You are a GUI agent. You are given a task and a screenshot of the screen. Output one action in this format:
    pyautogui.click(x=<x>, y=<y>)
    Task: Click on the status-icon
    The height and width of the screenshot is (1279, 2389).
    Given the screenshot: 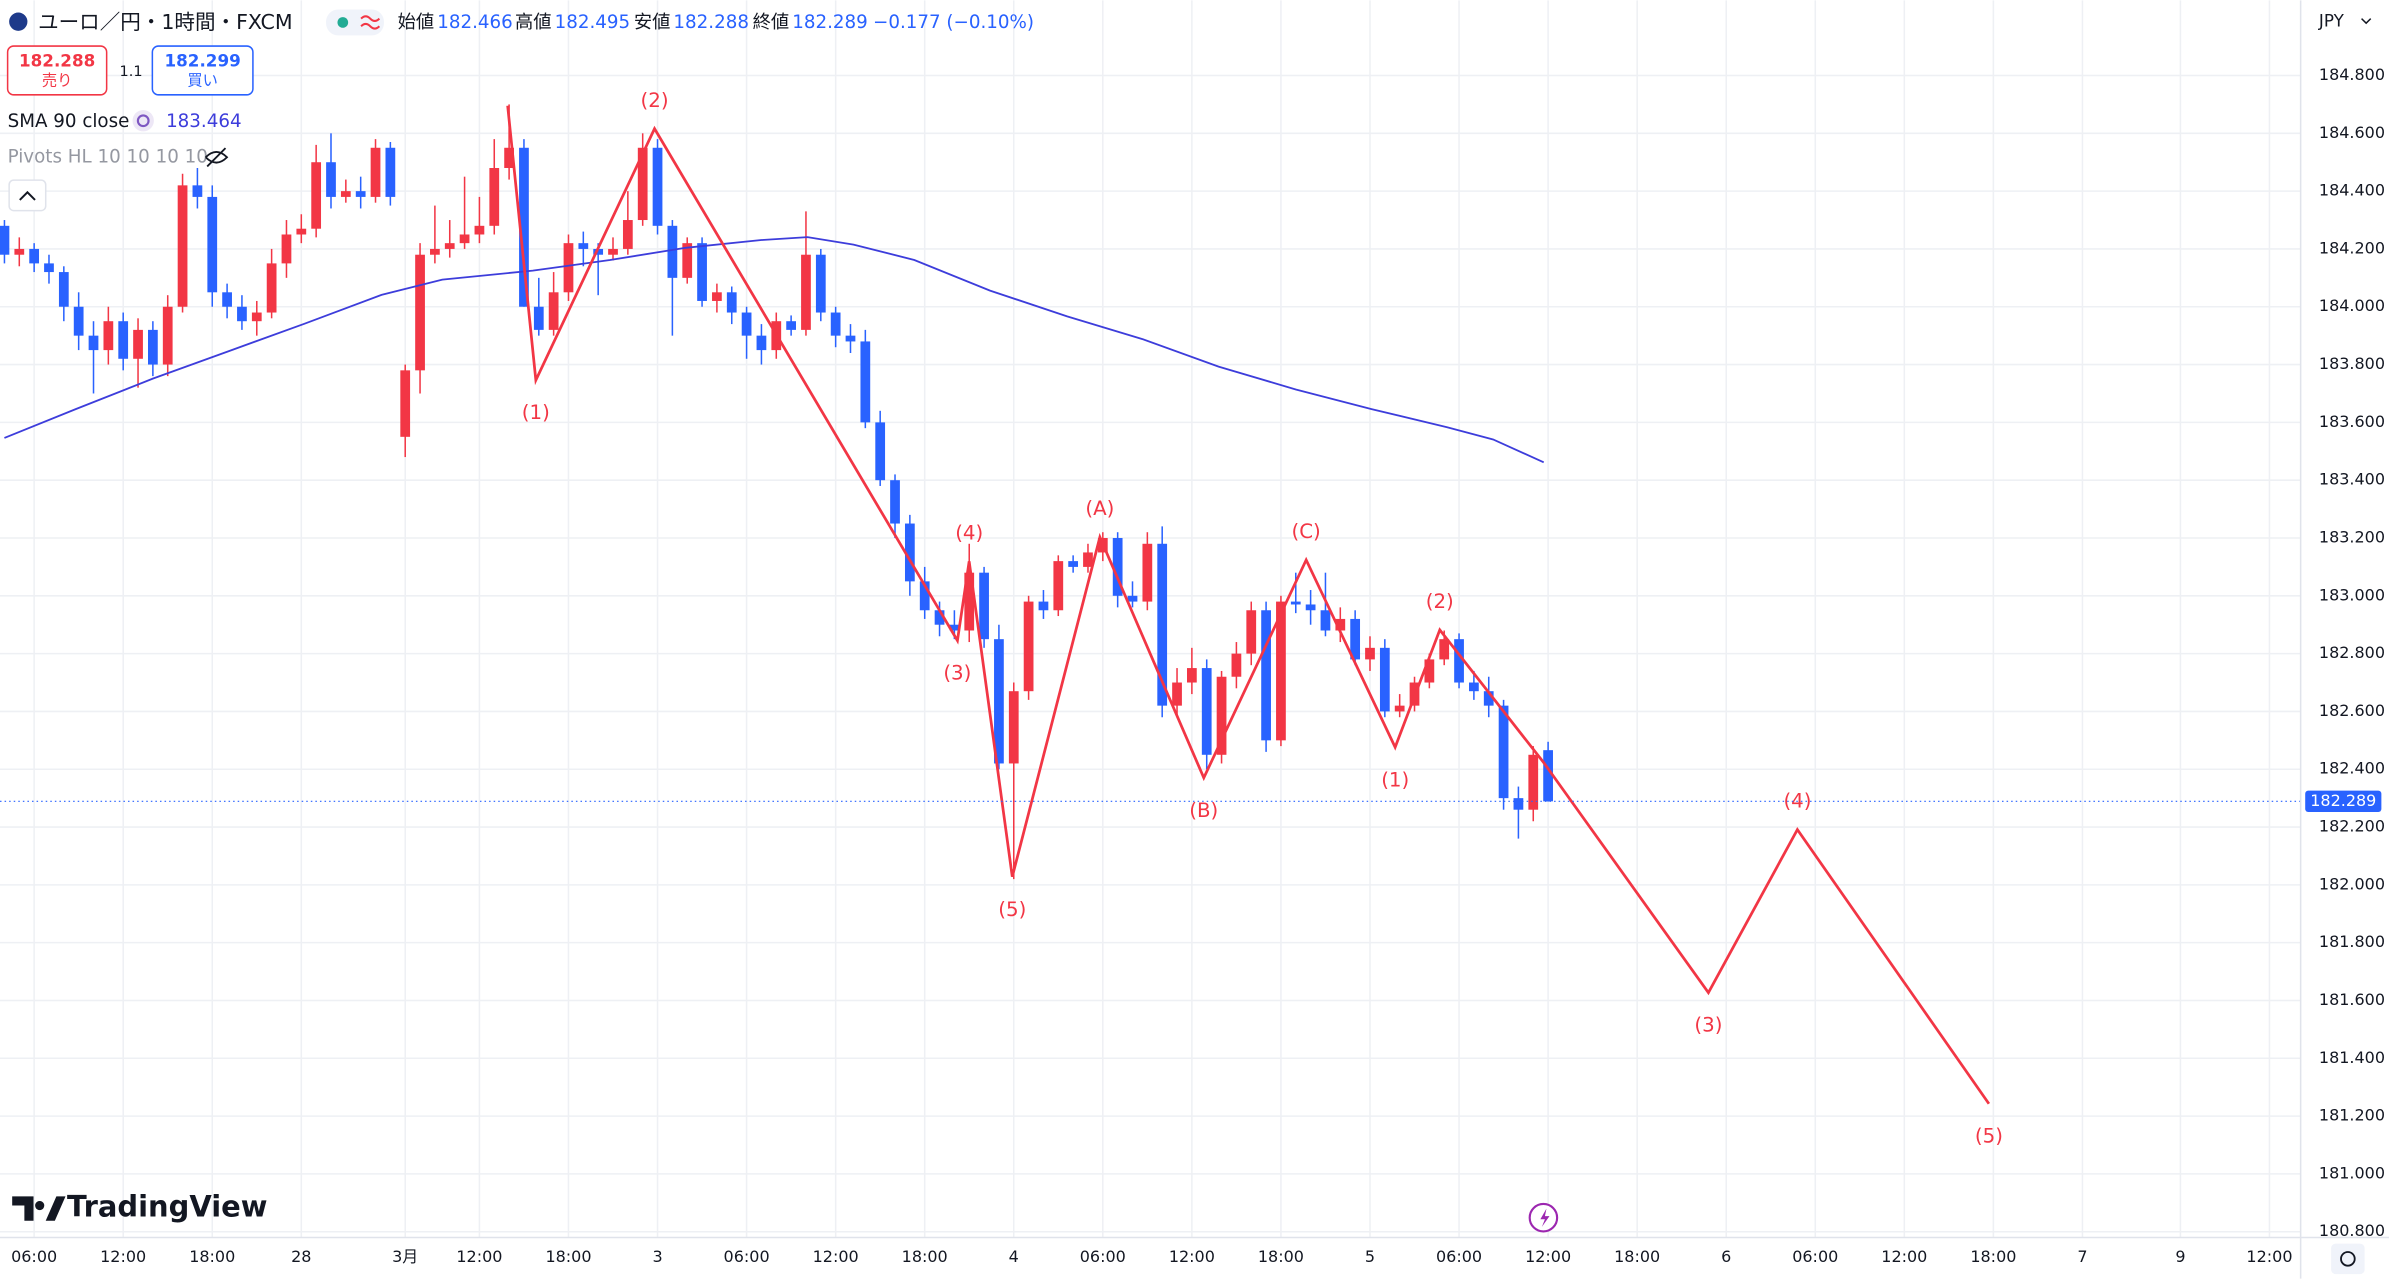 What is the action you would take?
    pyautogui.click(x=370, y=22)
    